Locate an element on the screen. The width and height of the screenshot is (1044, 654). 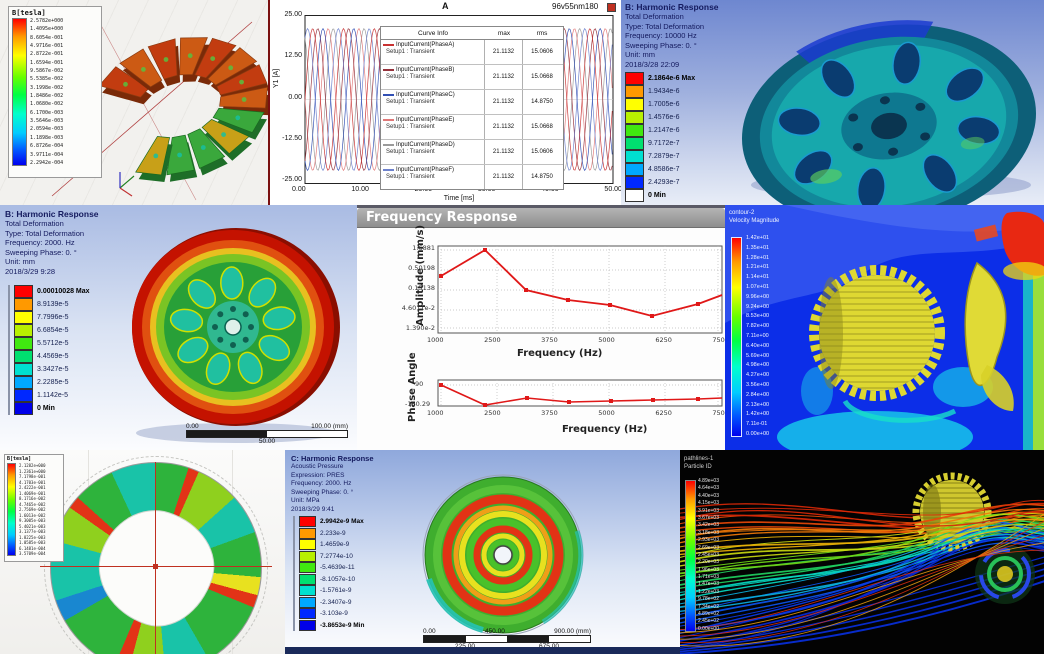
curve-color-swatch is located at coordinates (388, 120).